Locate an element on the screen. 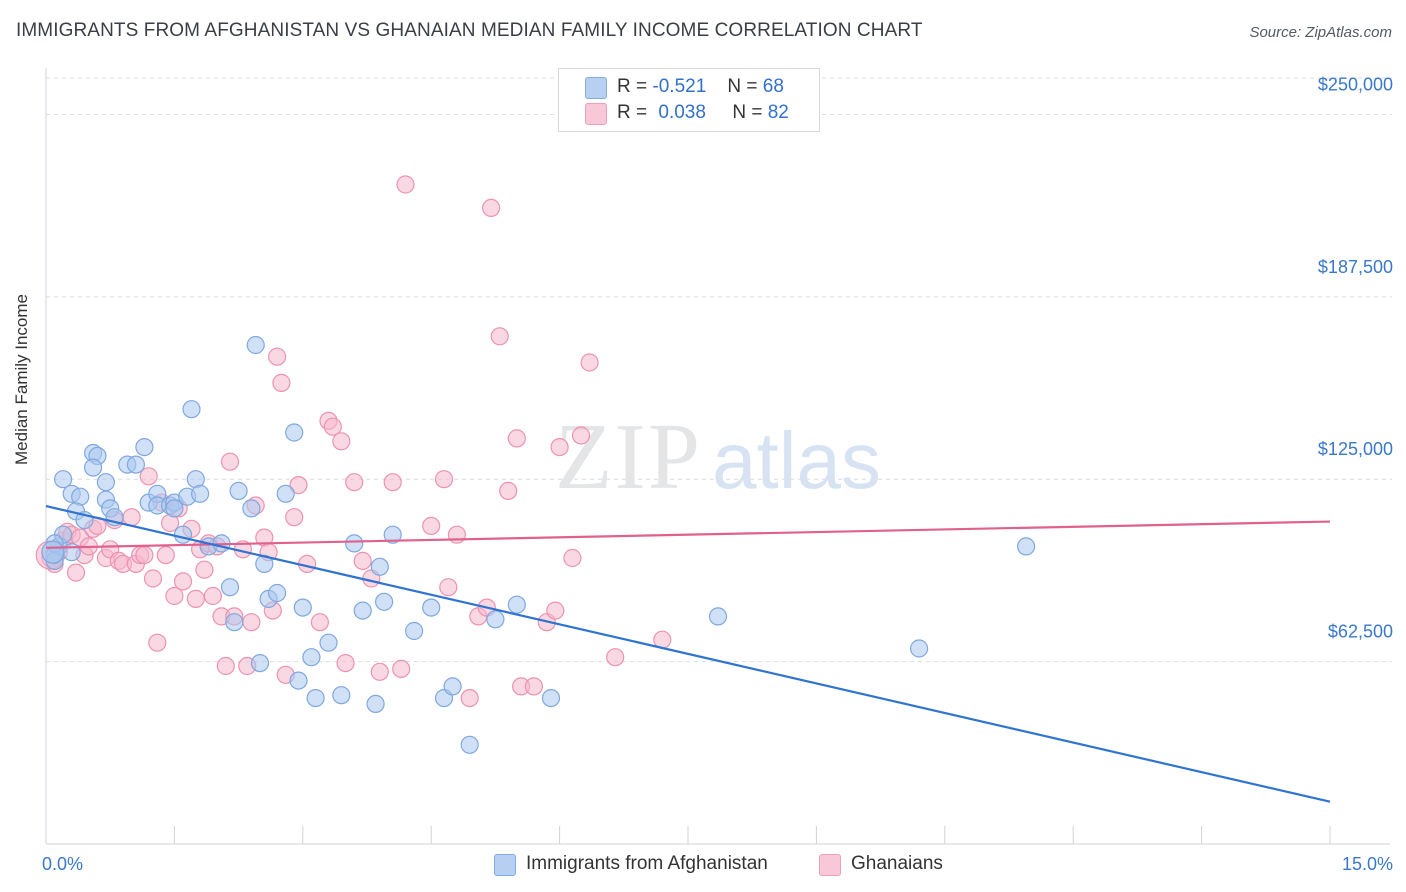  legend-label-ghanaians: Ghanaians is located at coordinates (897, 863).